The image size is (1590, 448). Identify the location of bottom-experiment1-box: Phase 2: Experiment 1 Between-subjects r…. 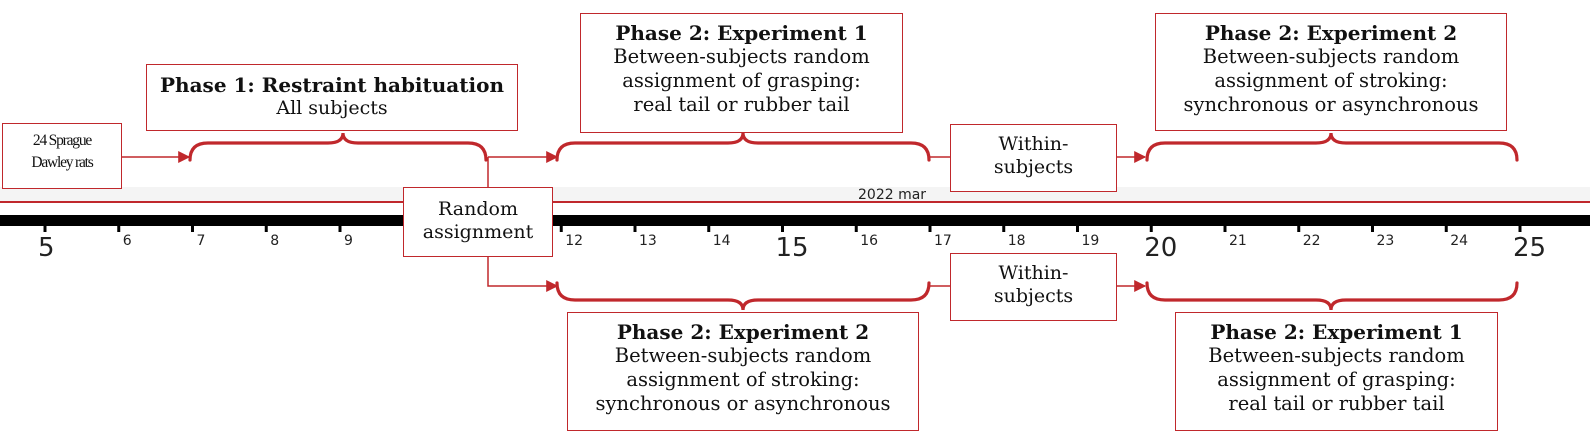
(1336, 371).